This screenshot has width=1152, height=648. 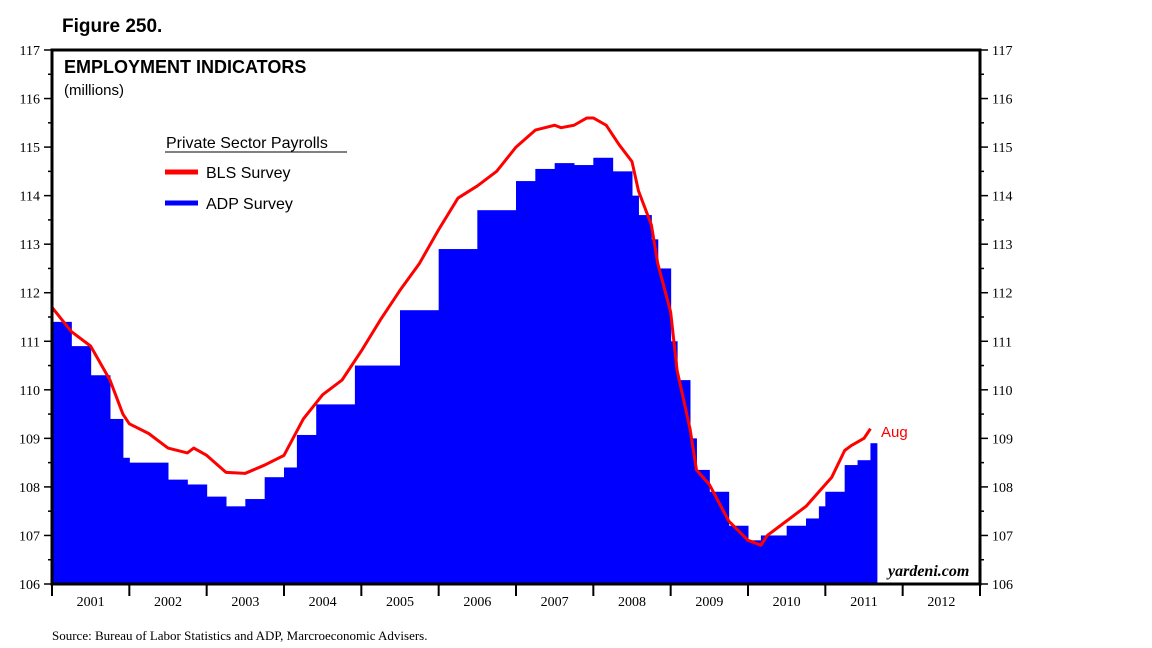 What do you see at coordinates (632, 602) in the screenshot?
I see `x-tick-label: 2008` at bounding box center [632, 602].